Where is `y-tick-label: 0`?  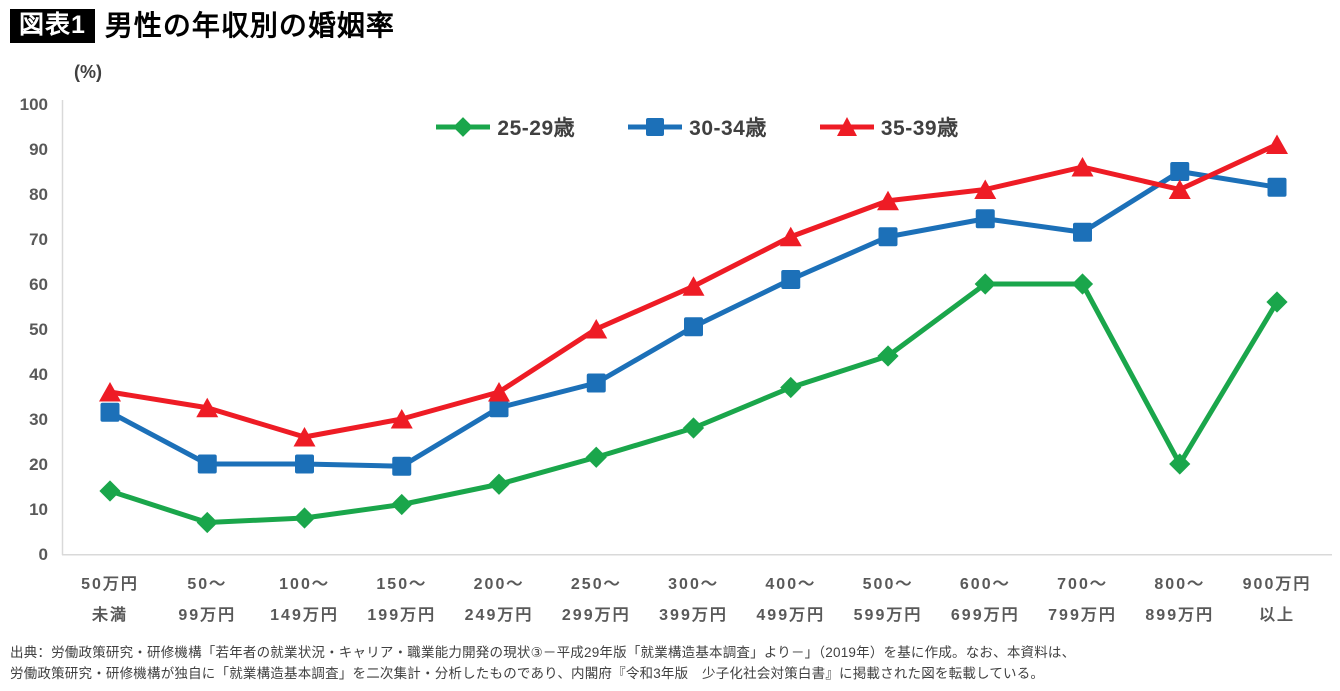 y-tick-label: 0 is located at coordinates (43, 554).